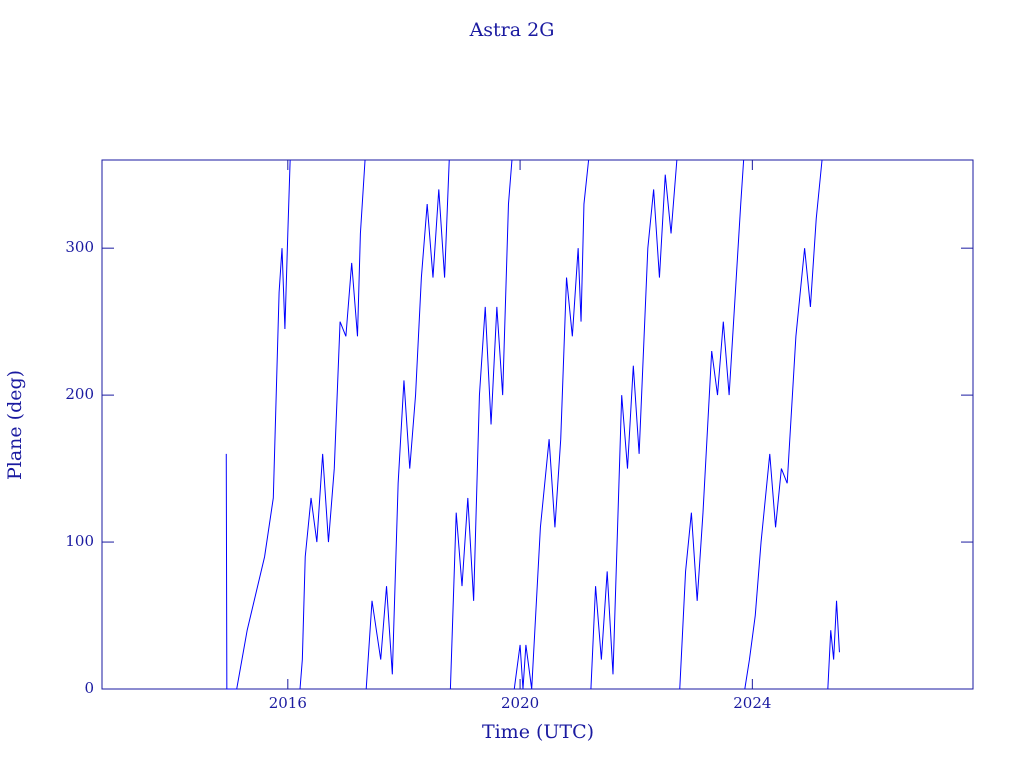 This screenshot has height=772, width=1024. I want to click on chart-title: Astra 2G, so click(512, 30).